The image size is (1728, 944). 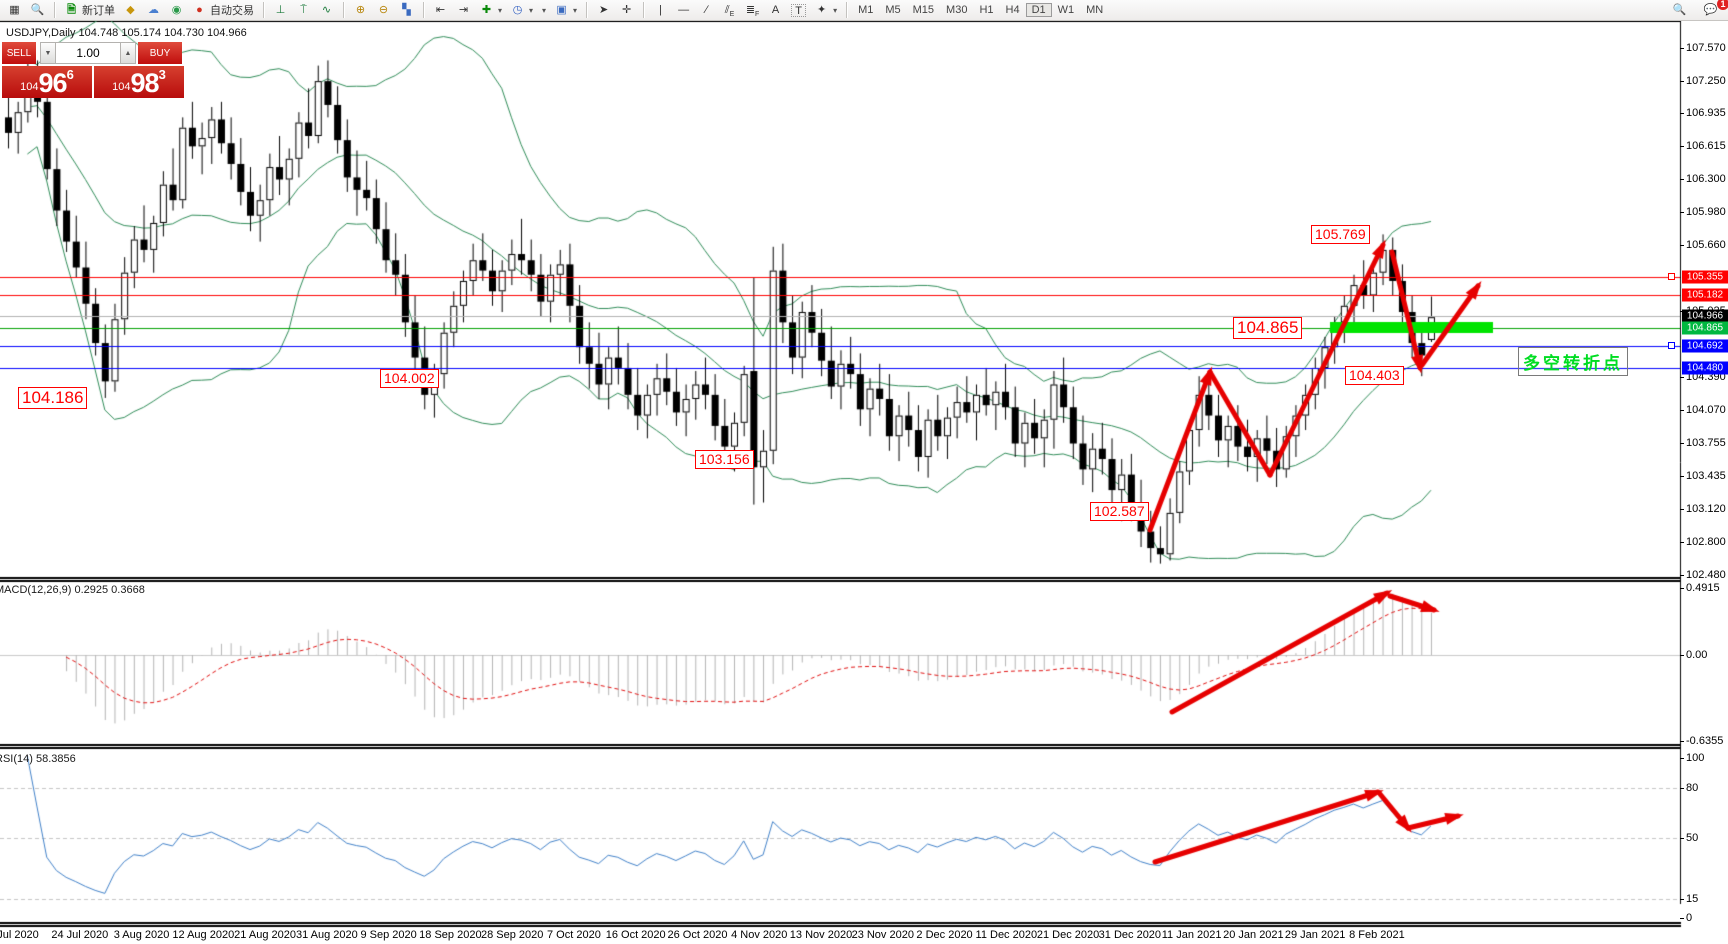 What do you see at coordinates (523, 9) in the screenshot?
I see `periodicity-icon: ◷ ▾` at bounding box center [523, 9].